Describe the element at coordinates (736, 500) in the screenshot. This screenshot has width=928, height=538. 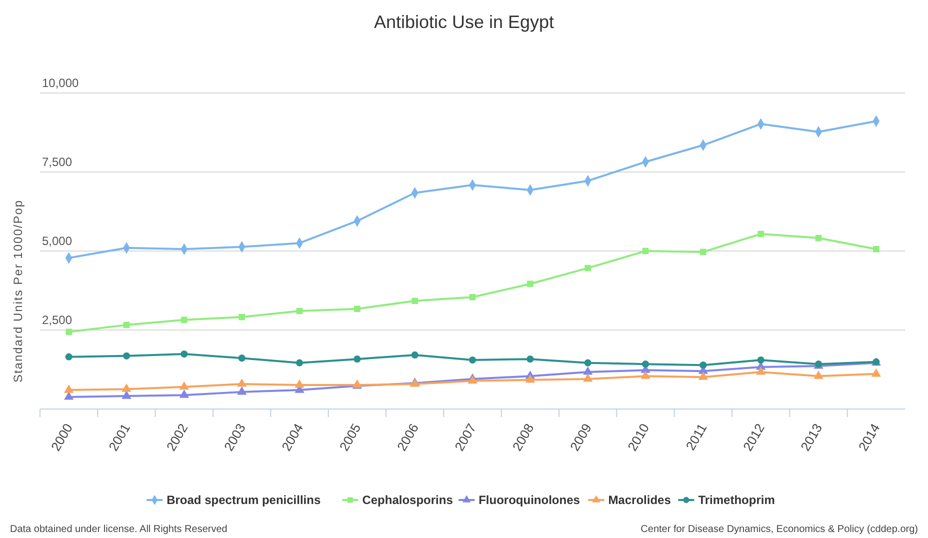
I see `legend-label: Trimethoprim` at that location.